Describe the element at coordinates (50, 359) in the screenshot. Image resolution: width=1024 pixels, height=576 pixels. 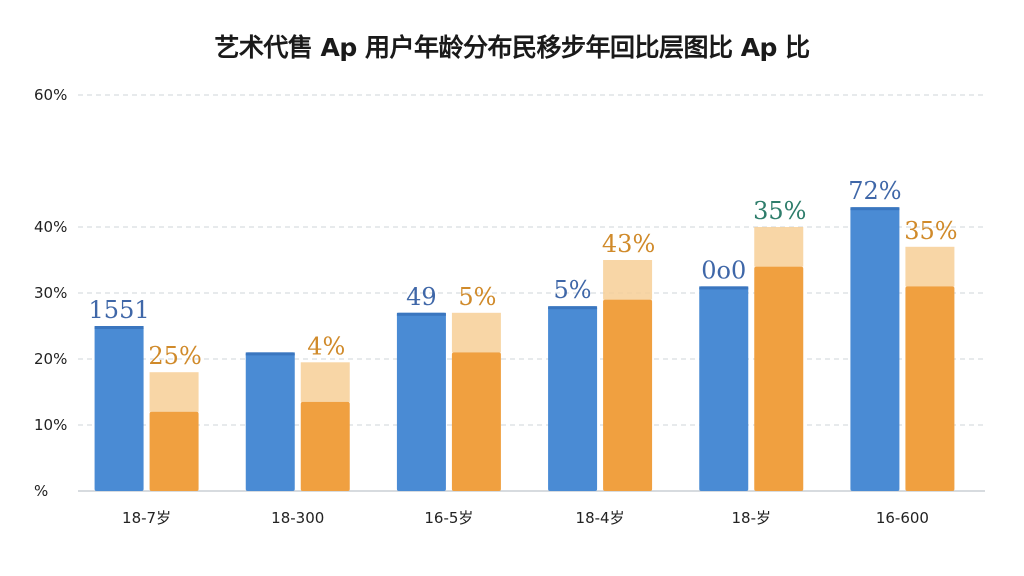
I see `y-tick-label: 20%` at that location.